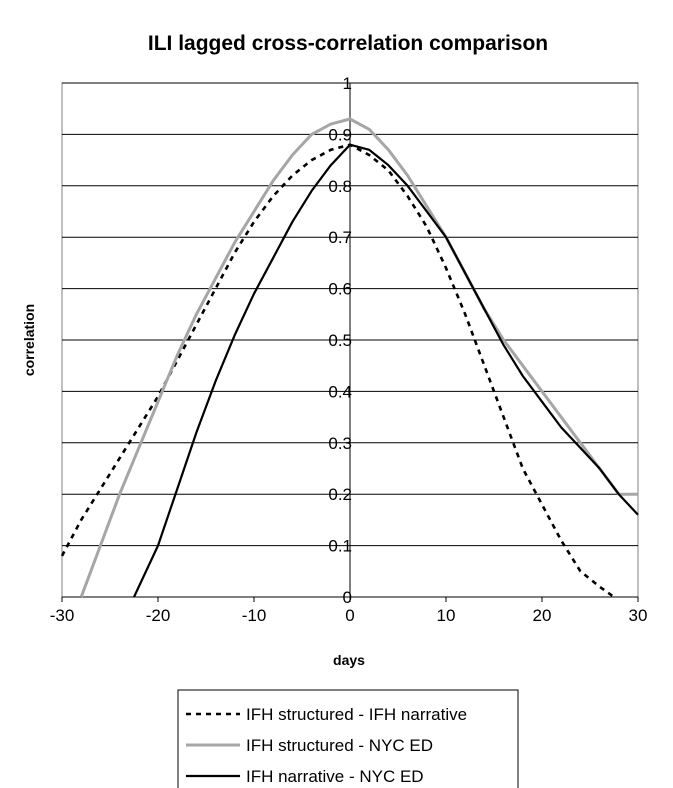 Image resolution: width=673 pixels, height=788 pixels. Describe the element at coordinates (340, 494) in the screenshot. I see `y-tick-label: 0.2` at that location.